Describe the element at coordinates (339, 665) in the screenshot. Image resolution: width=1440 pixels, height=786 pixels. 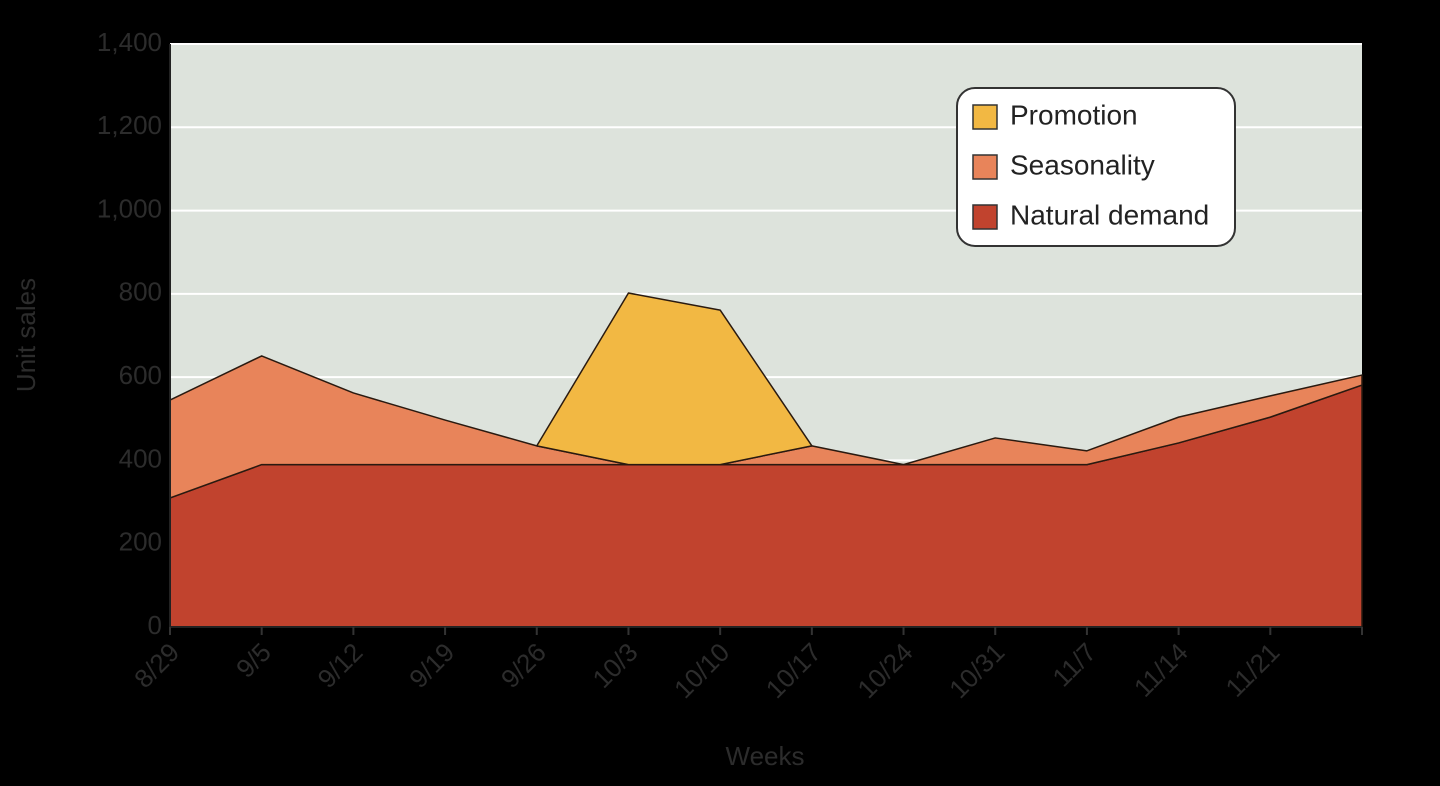
I see `x-tick-label: 9/12` at that location.